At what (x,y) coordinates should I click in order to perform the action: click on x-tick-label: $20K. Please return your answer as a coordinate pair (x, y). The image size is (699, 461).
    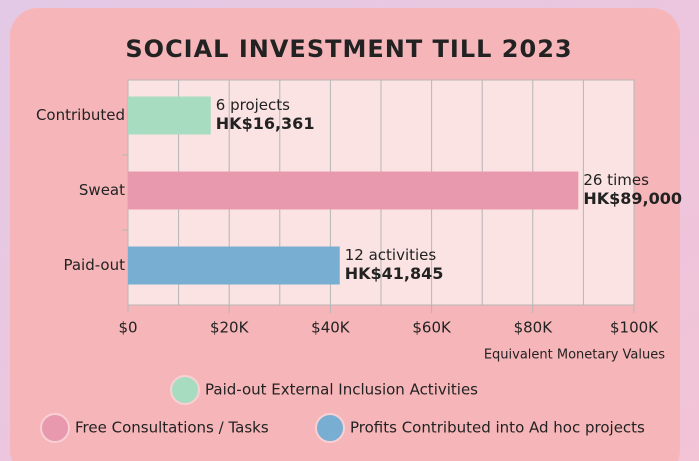
    Looking at the image, I should click on (230, 328).